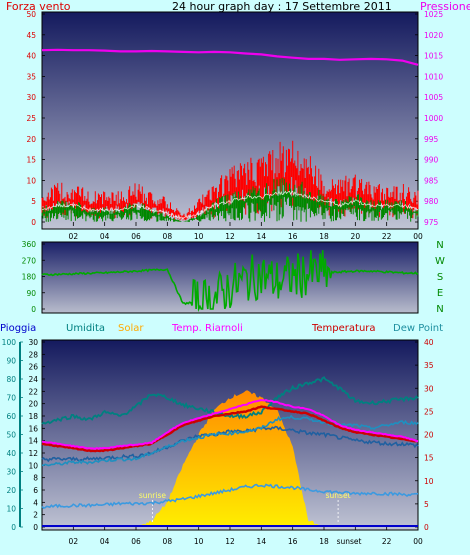 The width and height of the screenshot is (470, 555). Describe the element at coordinates (31, 160) in the screenshot. I see `wind-left-tick-label: 15` at that location.